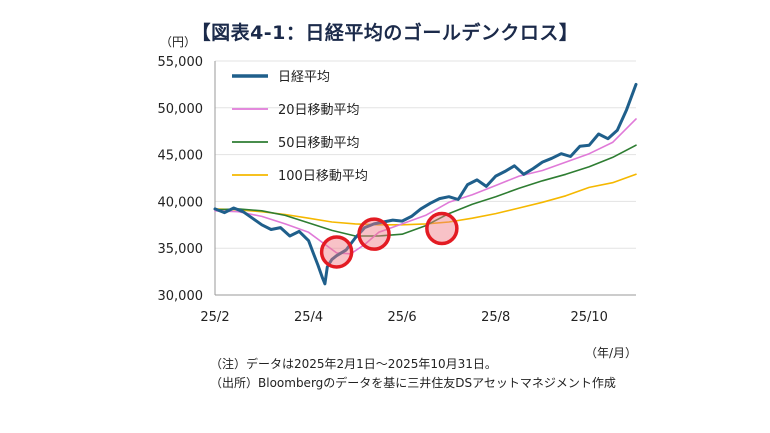  What do you see at coordinates (402, 317) in the screenshot?
I see `x-tick-label: 25/6` at bounding box center [402, 317].